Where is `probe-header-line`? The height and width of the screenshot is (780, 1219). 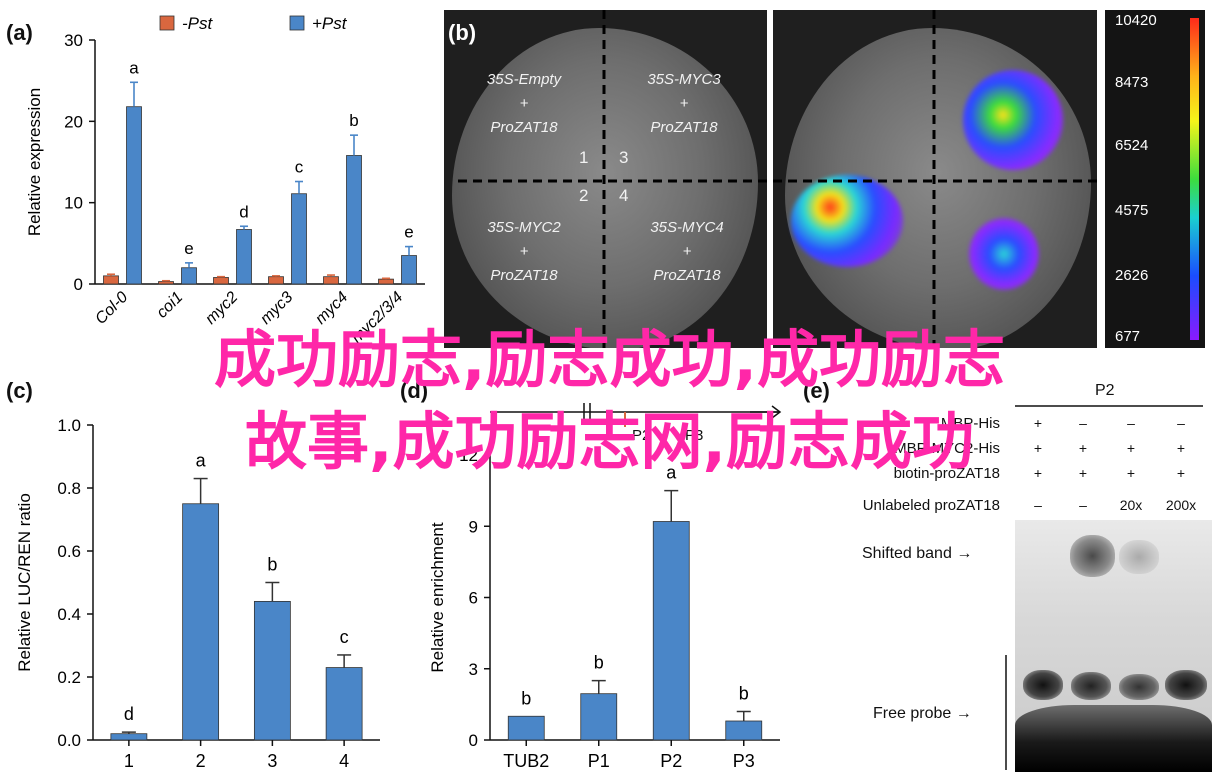
probe-header-line is located at coordinates (1109, 406).